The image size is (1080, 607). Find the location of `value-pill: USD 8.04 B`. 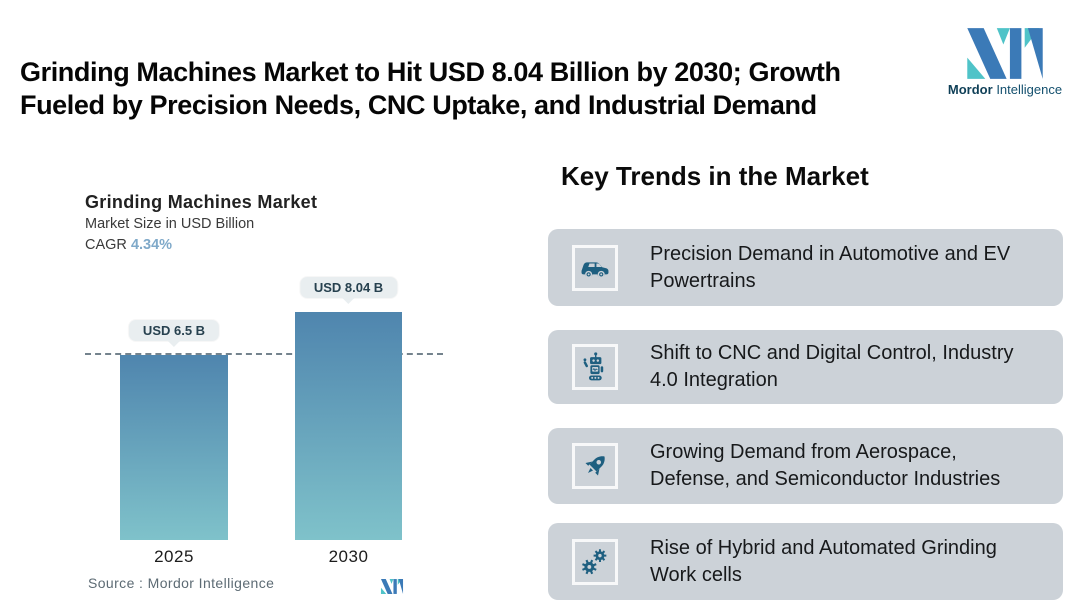

value-pill: USD 8.04 B is located at coordinates (348, 287).